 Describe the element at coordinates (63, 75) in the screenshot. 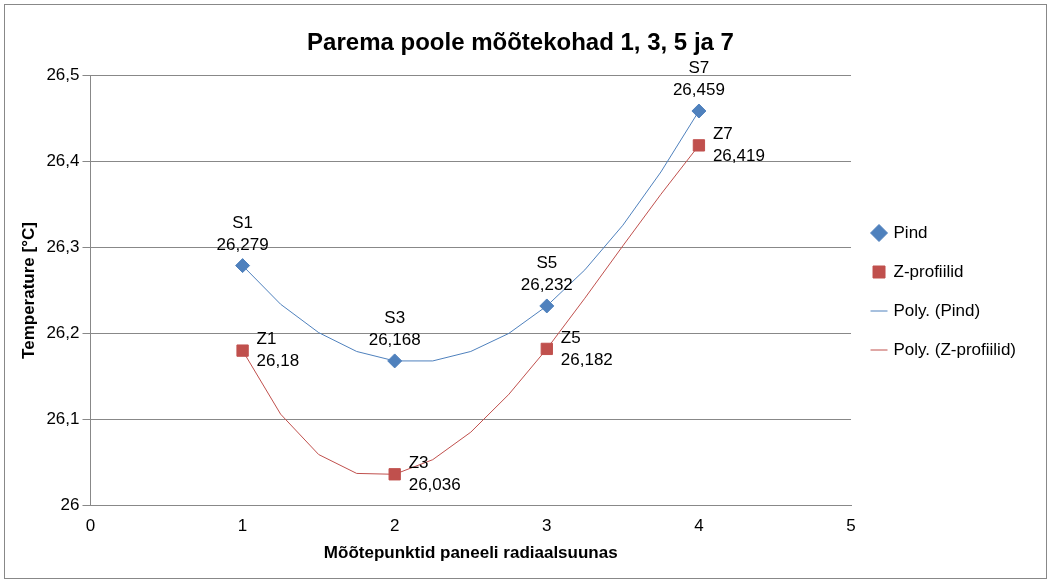

I see `y-tick-label: 26,5` at that location.